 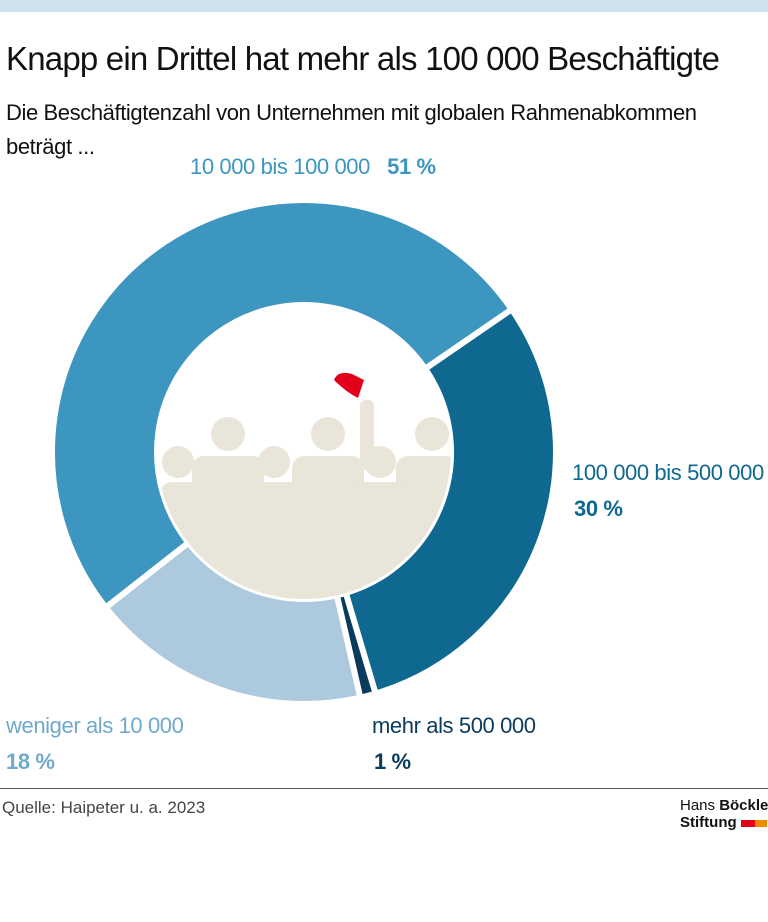 I want to click on label-mehr-500000: mehr als 500 000 1 %, so click(x=454, y=743).